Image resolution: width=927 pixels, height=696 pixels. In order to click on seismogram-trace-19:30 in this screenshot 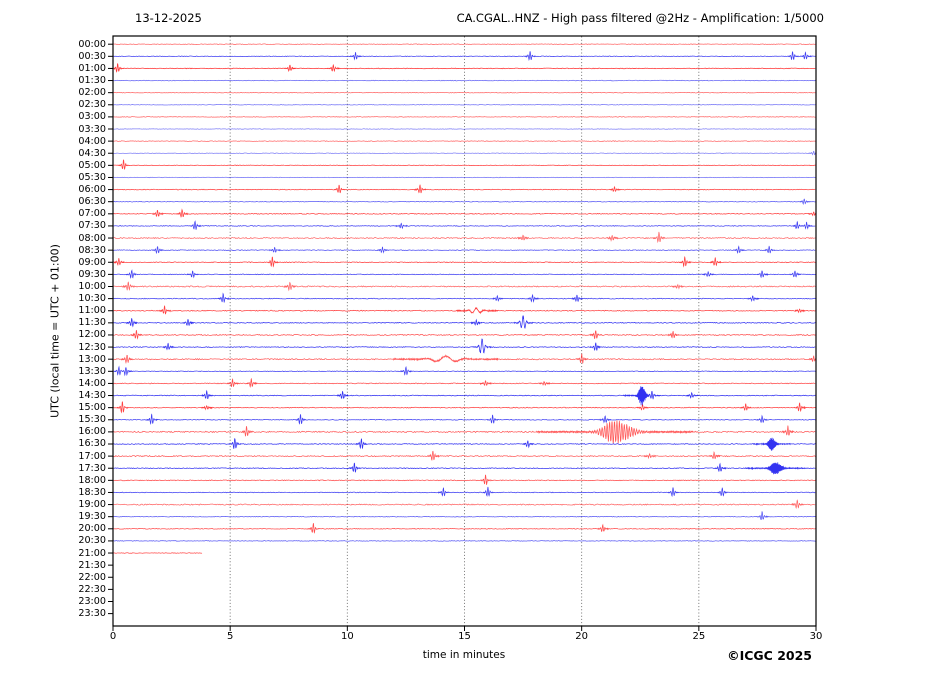, I will do `click(464, 516)`.